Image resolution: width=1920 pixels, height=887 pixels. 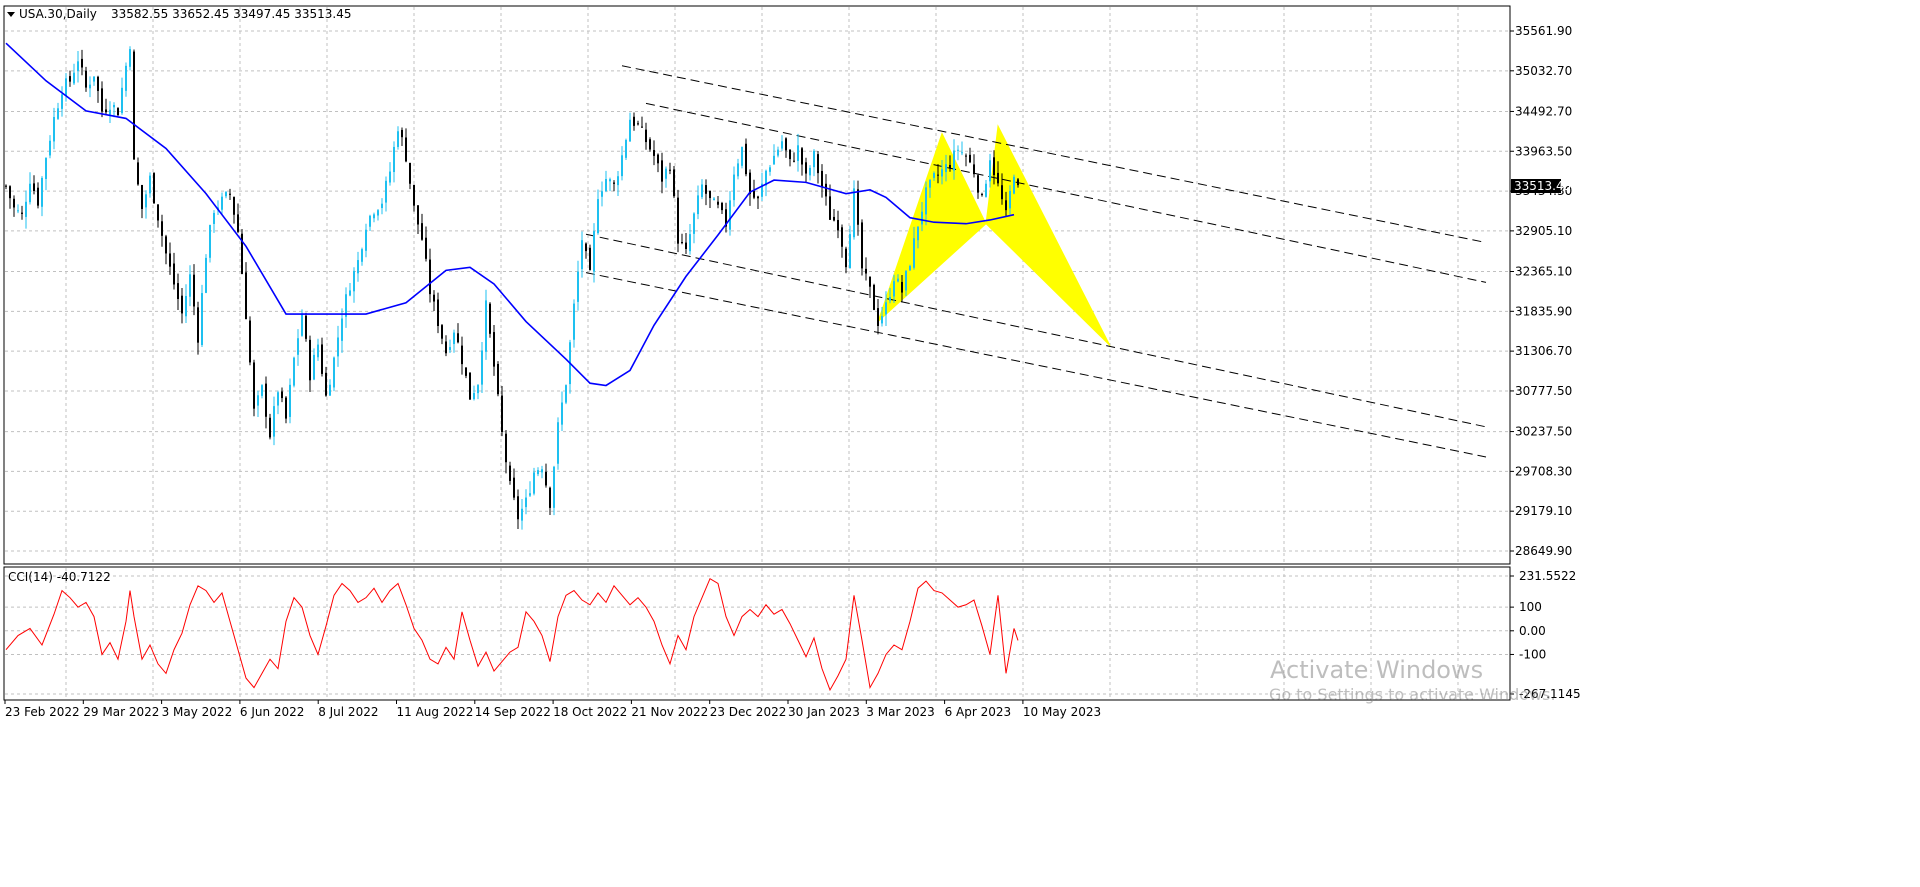 I want to click on date-tick-label: 8 Jul 2022, so click(x=348, y=712).